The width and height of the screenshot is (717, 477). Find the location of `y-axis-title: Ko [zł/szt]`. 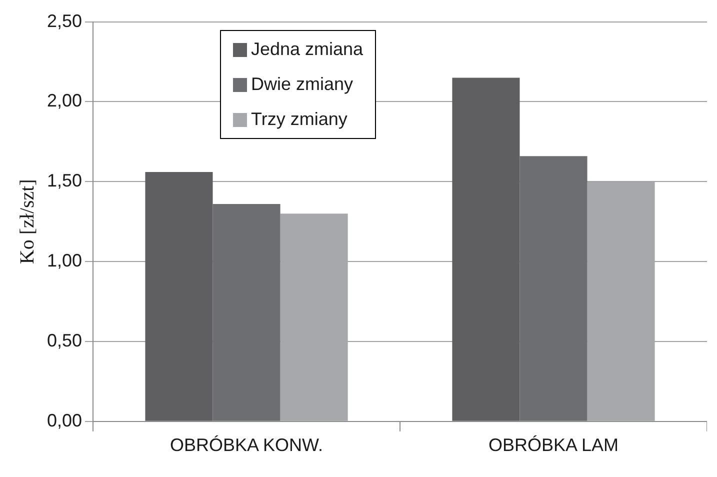

y-axis-title: Ko [zł/szt] is located at coordinates (27, 221).